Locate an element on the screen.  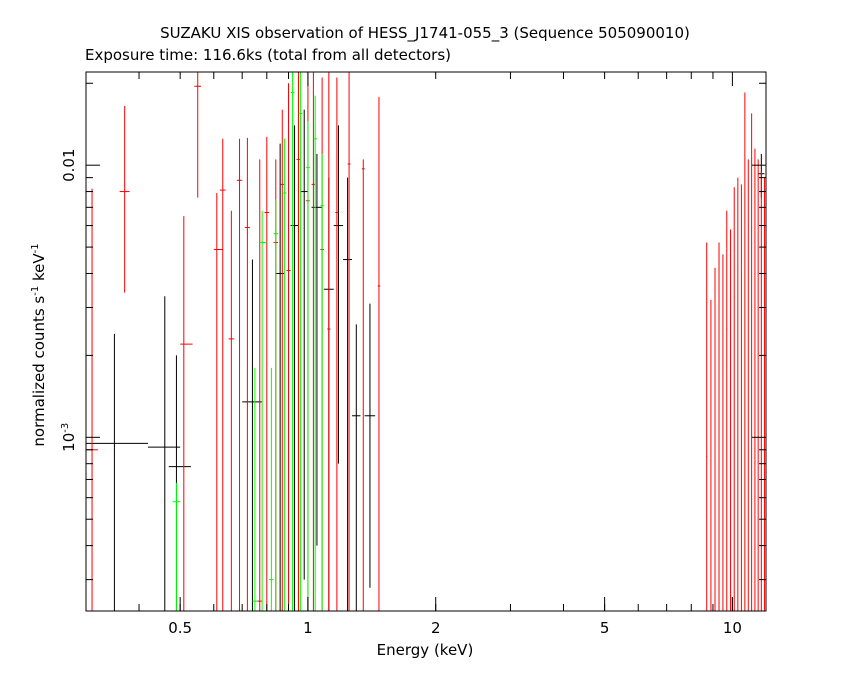
x-tick-label: 2 is located at coordinates (436, 628).